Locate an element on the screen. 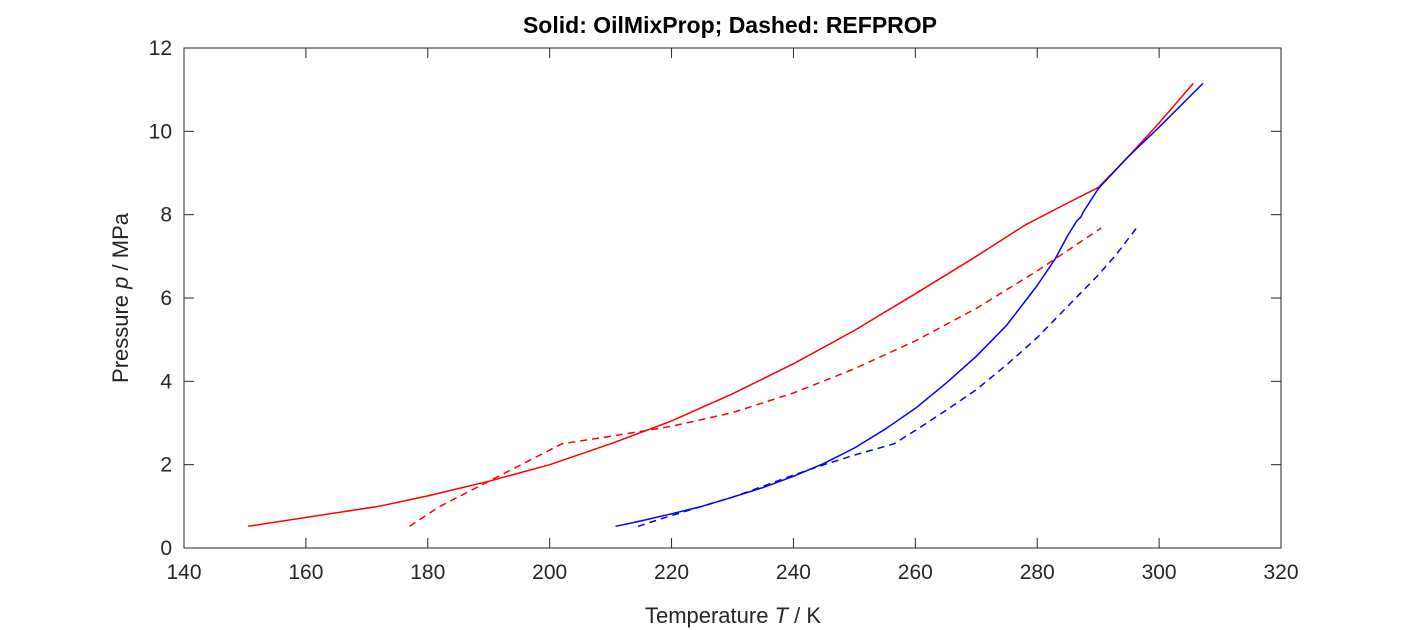 Image resolution: width=1417 pixels, height=630 pixels. y-tick-label: 6 is located at coordinates (166, 298).